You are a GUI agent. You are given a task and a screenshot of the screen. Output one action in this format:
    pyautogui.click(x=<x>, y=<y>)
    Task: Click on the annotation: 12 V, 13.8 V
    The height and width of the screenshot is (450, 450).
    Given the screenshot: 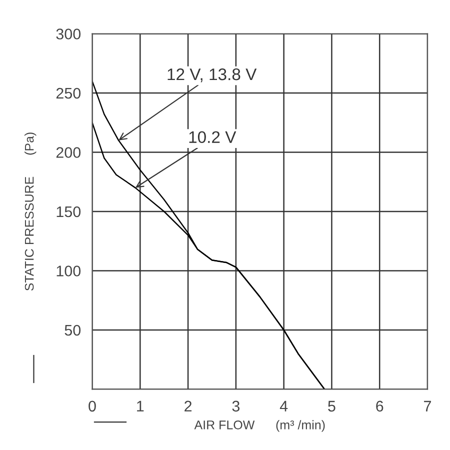 What is the action you would take?
    pyautogui.click(x=212, y=75)
    